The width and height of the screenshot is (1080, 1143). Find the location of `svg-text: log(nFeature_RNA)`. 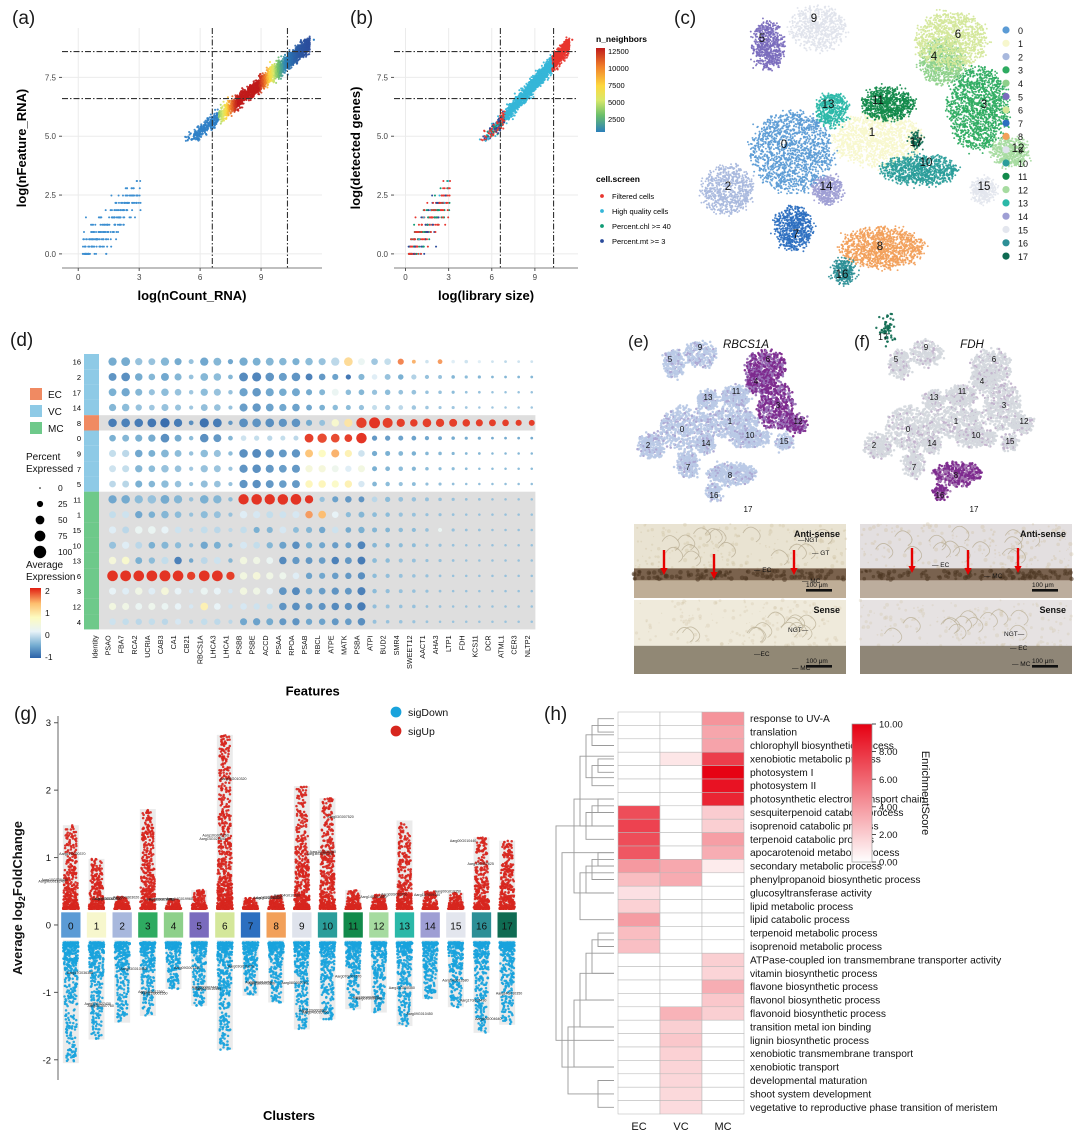

svg-text: log(nFeature_RNA) is located at coordinates (21, 148).